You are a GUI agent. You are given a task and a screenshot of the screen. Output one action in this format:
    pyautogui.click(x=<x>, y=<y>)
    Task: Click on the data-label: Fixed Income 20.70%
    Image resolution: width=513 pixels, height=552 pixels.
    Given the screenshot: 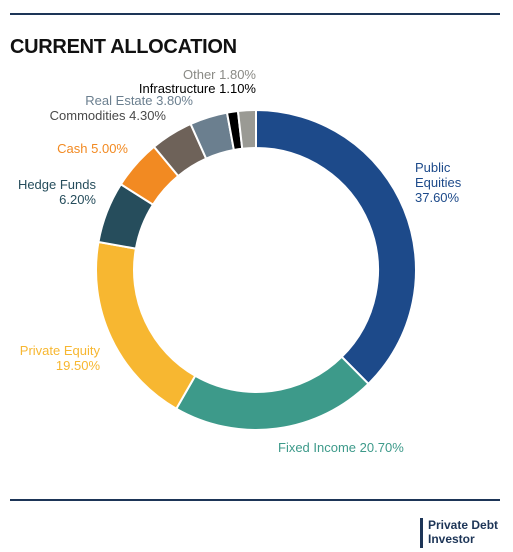 What is the action you would take?
    pyautogui.click(x=353, y=447)
    